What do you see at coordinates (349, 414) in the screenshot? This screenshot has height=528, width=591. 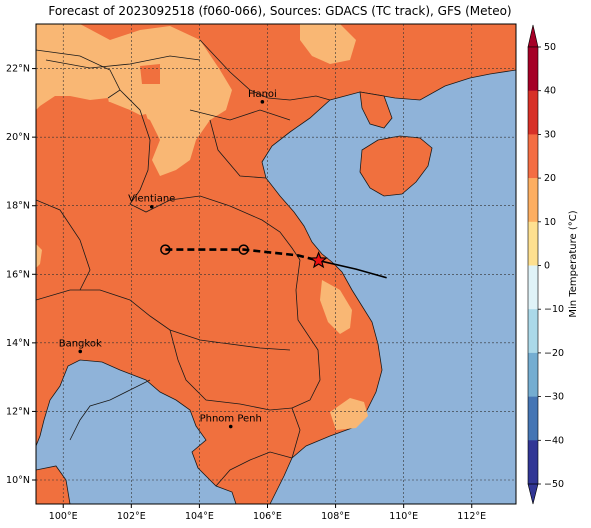 I see `cool-region-south` at bounding box center [349, 414].